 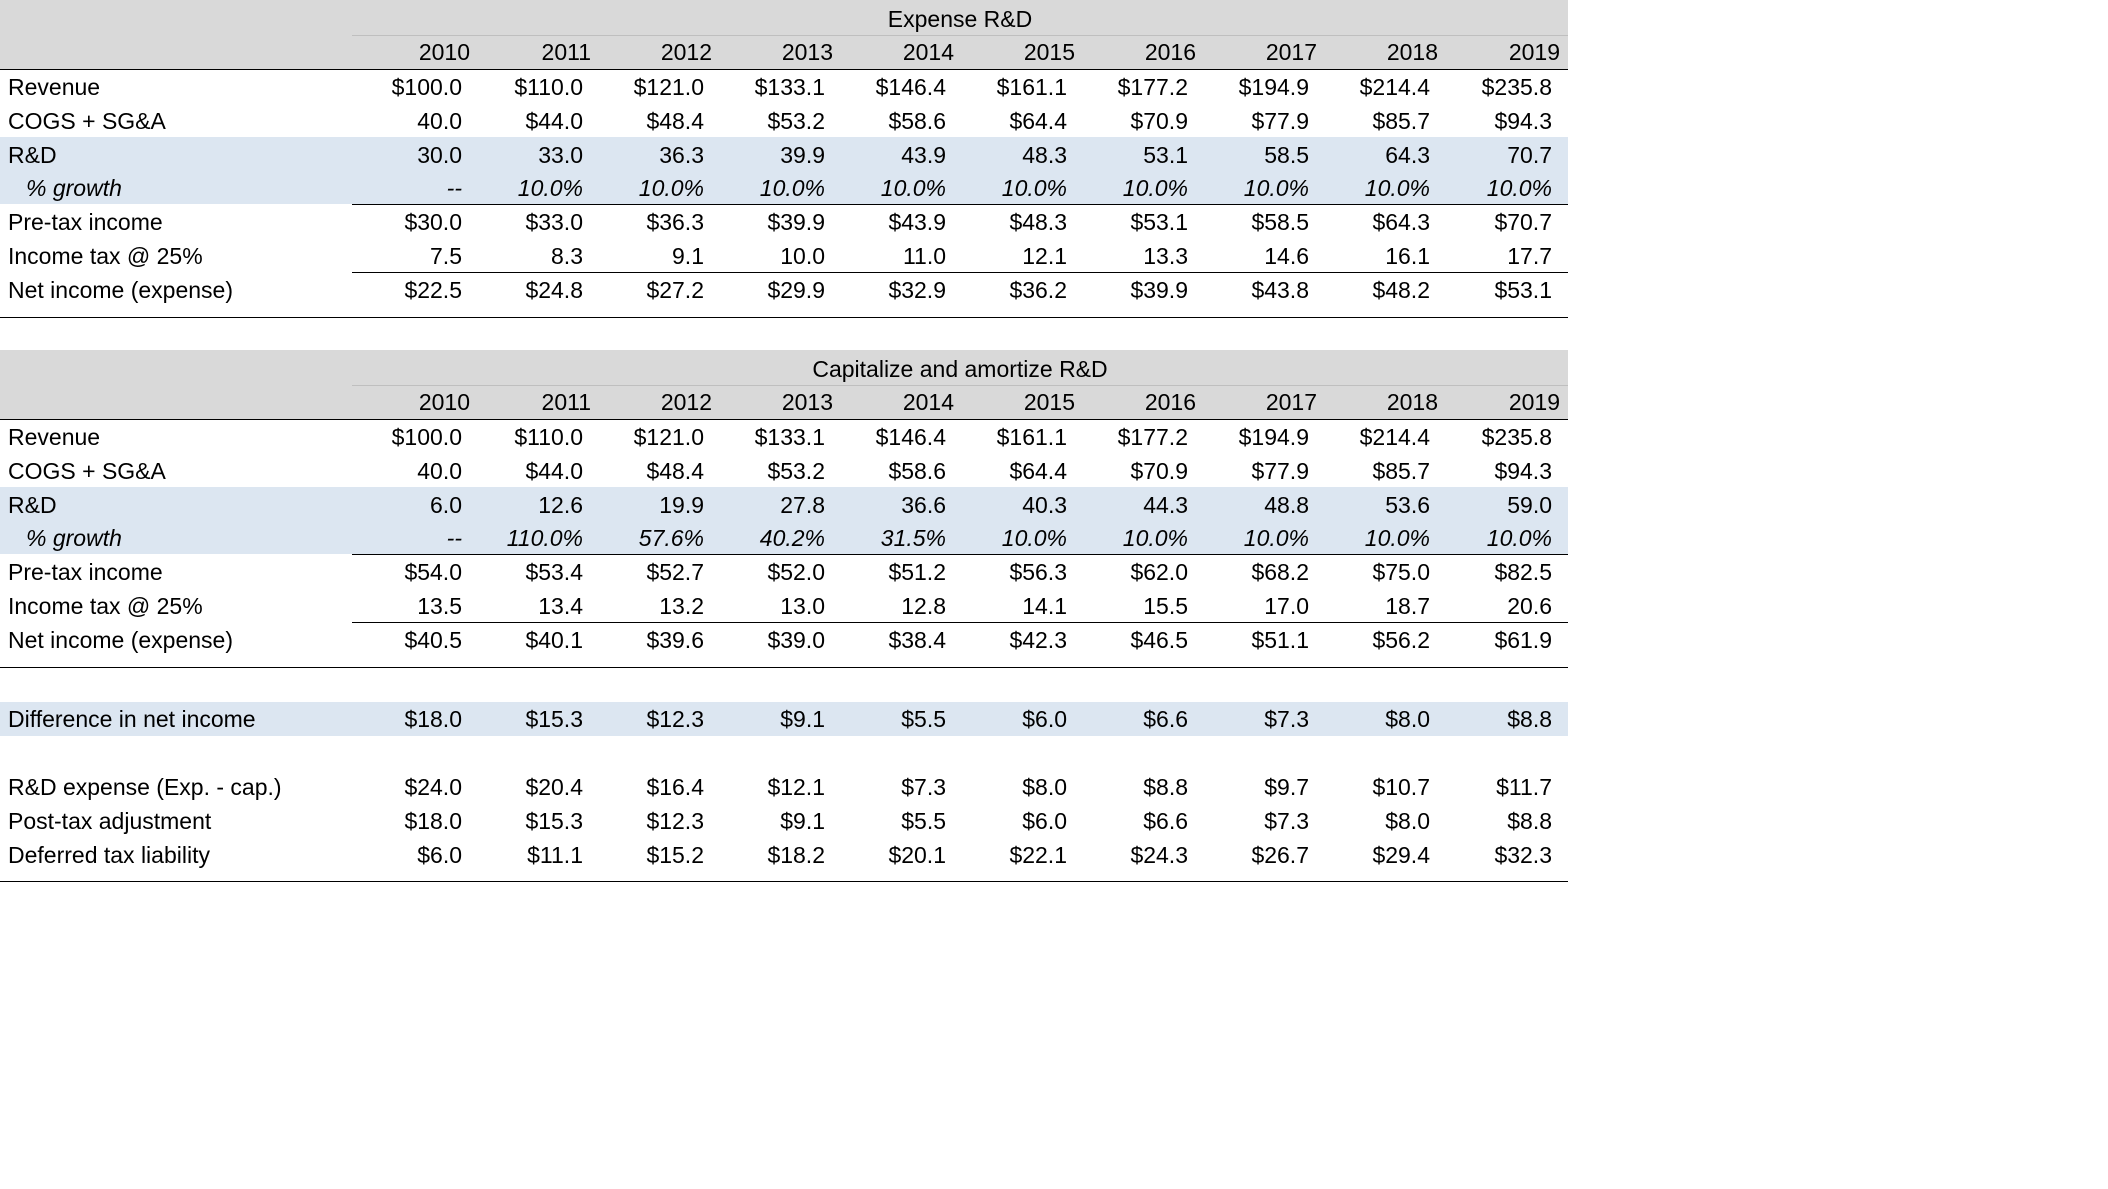 I want to click on value-cell: $12.3, so click(x=675, y=821).